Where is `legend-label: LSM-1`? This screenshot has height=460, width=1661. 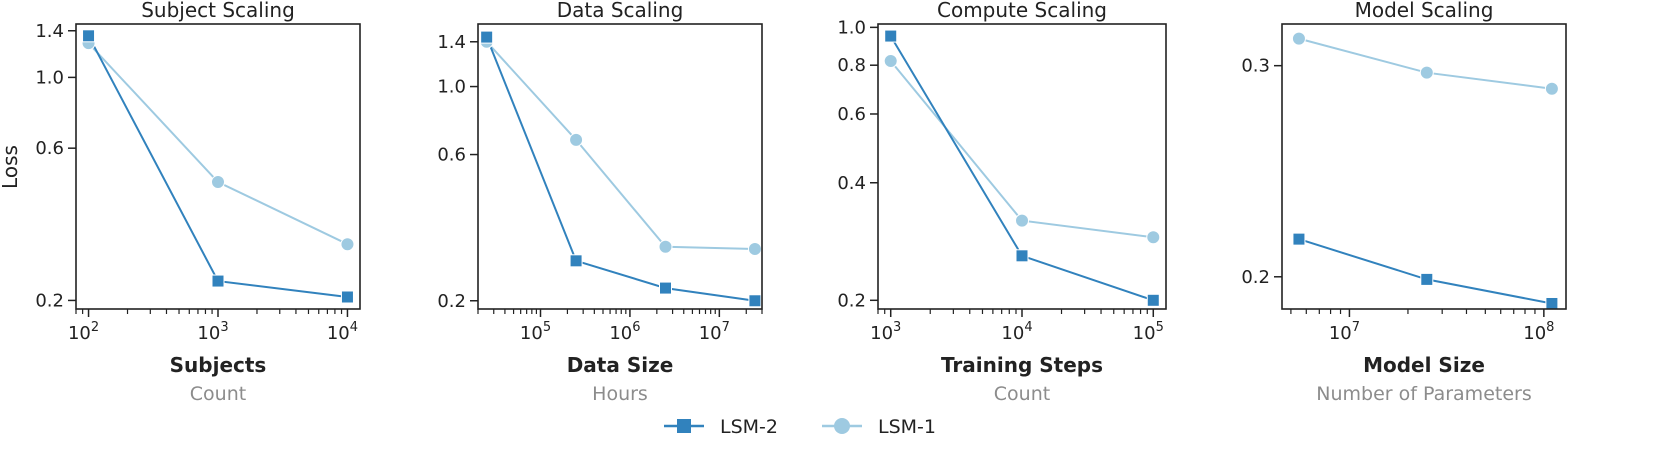 legend-label: LSM-1 is located at coordinates (907, 427).